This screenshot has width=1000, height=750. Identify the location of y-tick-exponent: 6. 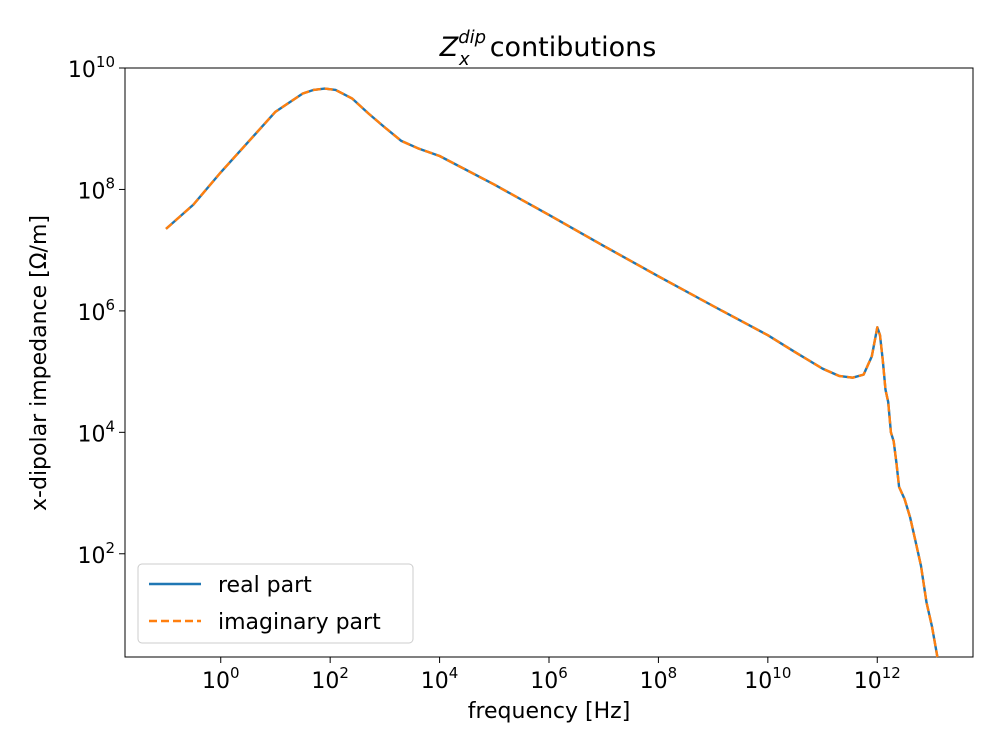
(110, 305).